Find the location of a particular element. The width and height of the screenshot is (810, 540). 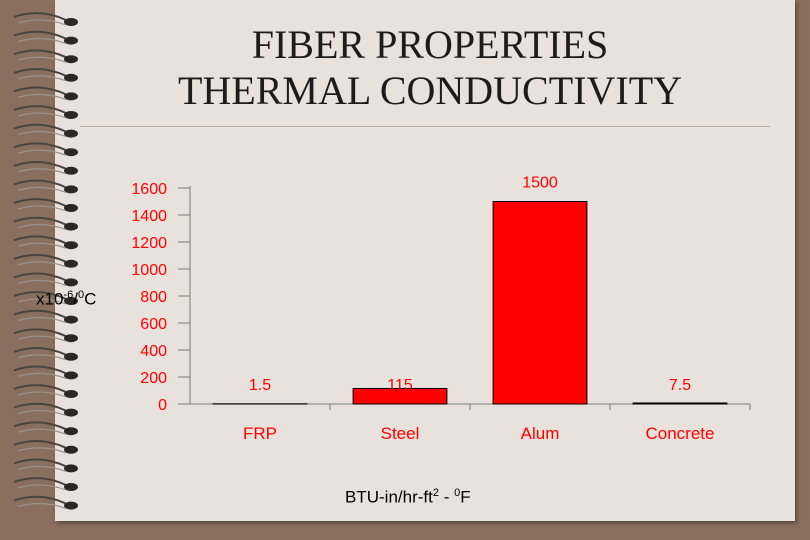

x-axis-label-exponent: 2 is located at coordinates (435, 493).